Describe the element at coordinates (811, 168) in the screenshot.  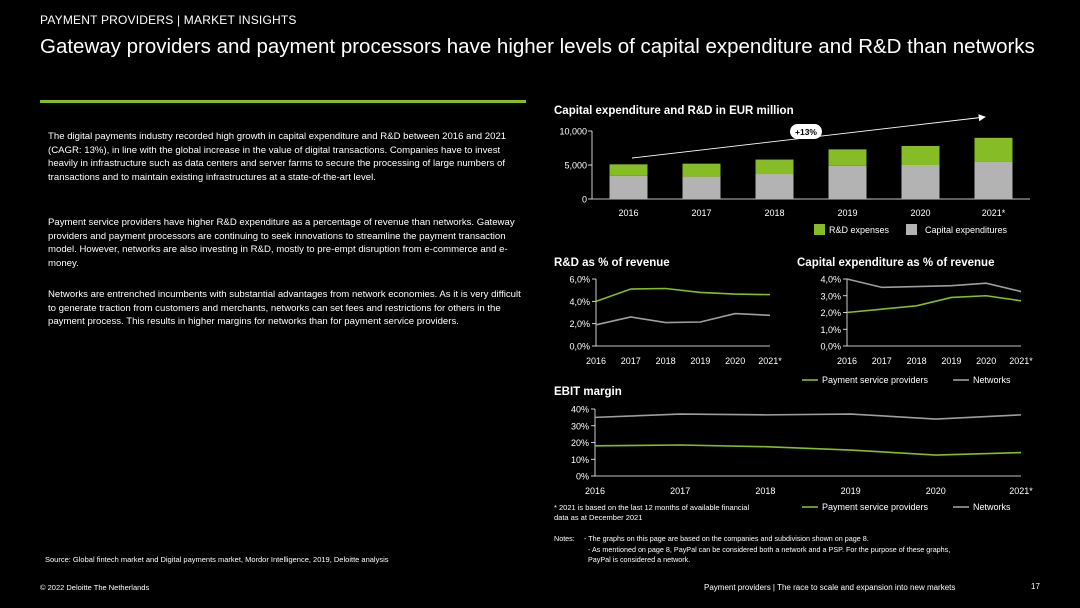
I see `capex-rnd-bars` at that location.